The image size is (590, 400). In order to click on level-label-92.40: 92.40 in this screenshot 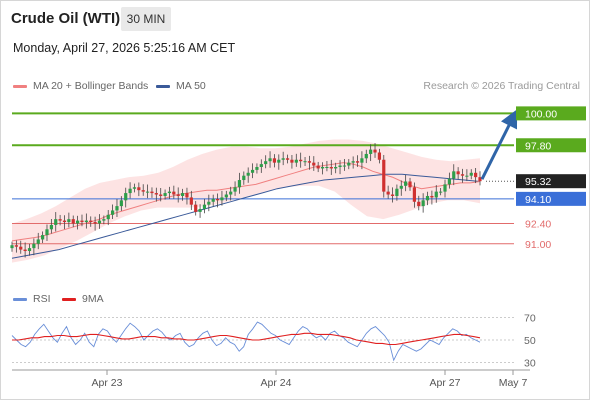, I will do `click(538, 224)`.